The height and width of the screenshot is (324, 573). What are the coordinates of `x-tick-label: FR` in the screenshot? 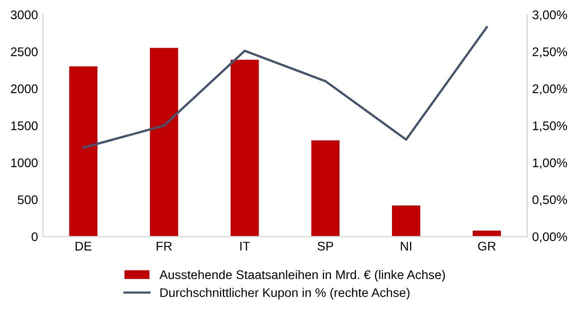 It's located at (164, 246).